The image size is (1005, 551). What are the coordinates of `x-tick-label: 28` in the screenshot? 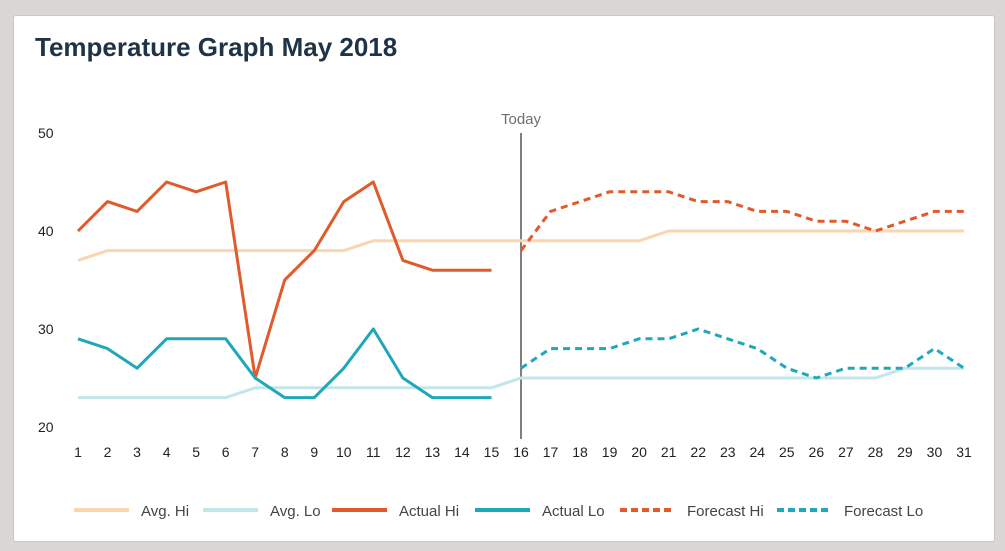 It's located at (876, 452).